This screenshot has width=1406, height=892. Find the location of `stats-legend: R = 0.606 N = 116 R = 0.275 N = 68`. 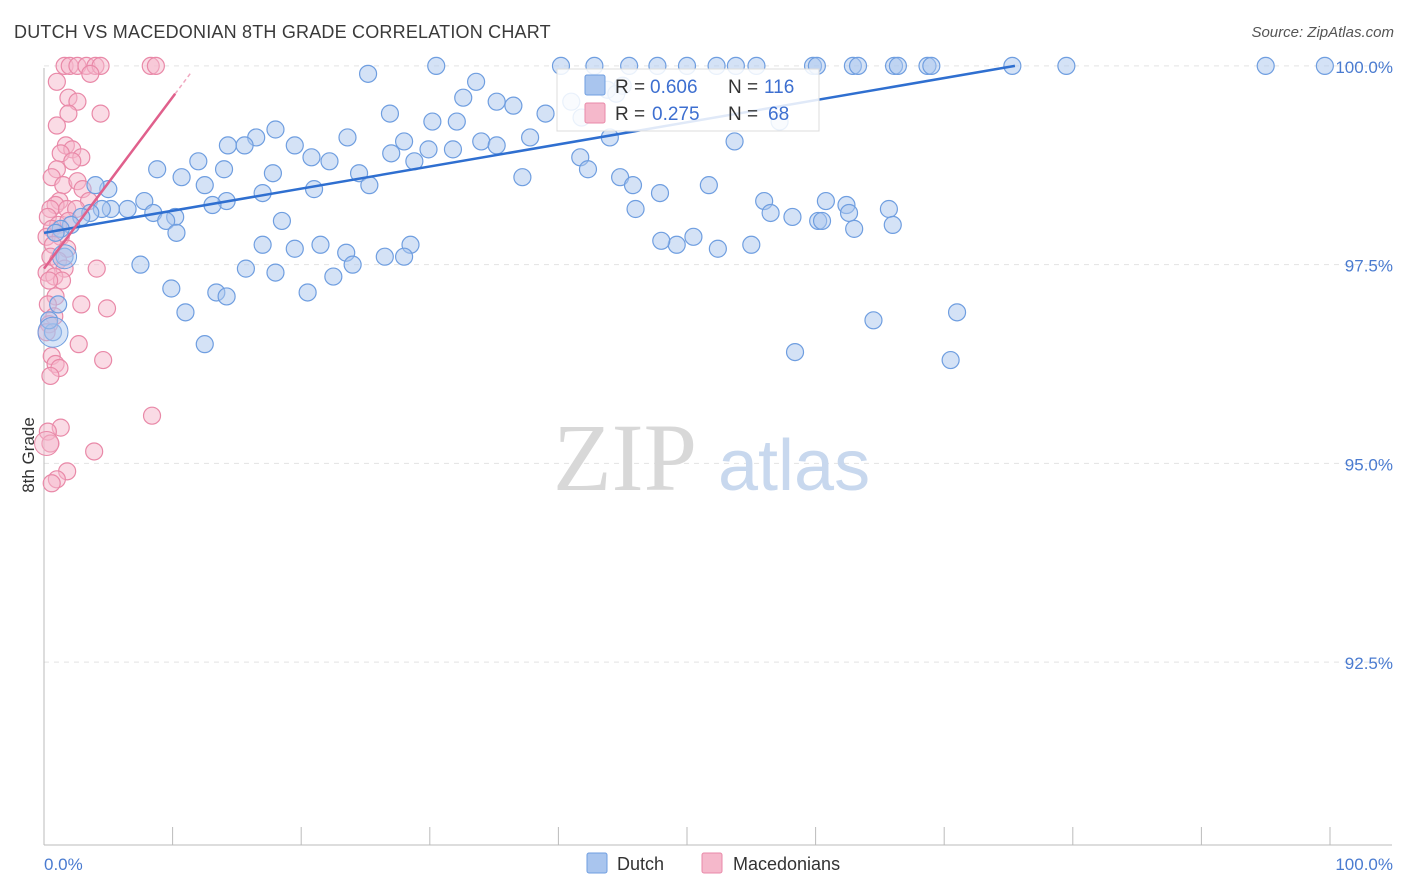

stats-legend: R = 0.606 N = 116 R = 0.275 N = 68 is located at coordinates (688, 100).